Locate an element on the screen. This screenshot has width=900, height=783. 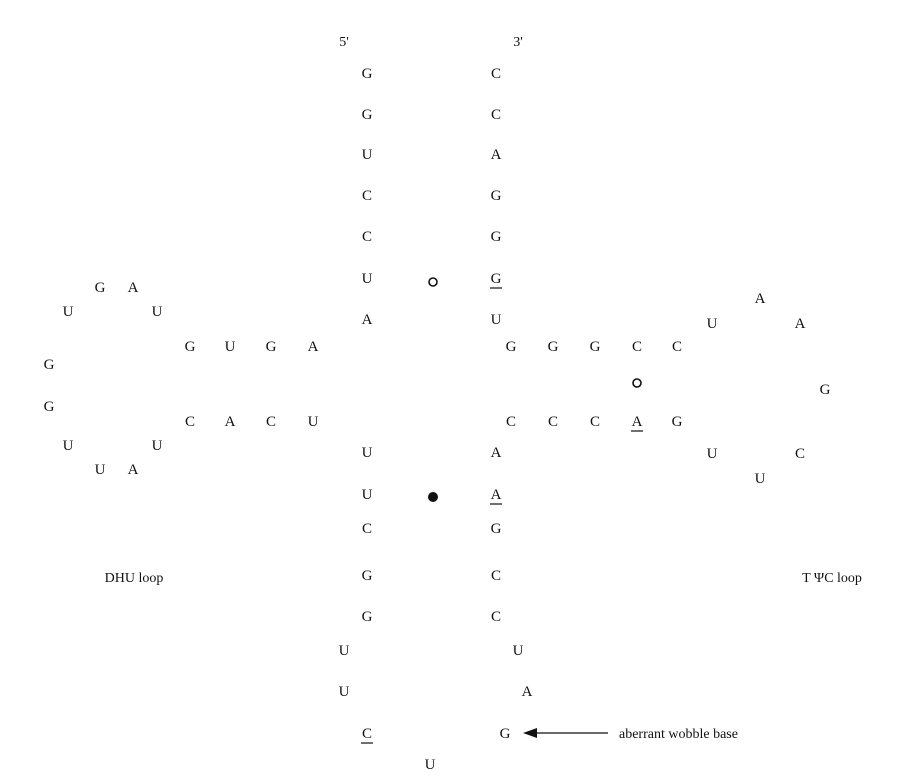
anticodon-stem-5-strand: U U C G G U U is located at coordinates (356, 572).